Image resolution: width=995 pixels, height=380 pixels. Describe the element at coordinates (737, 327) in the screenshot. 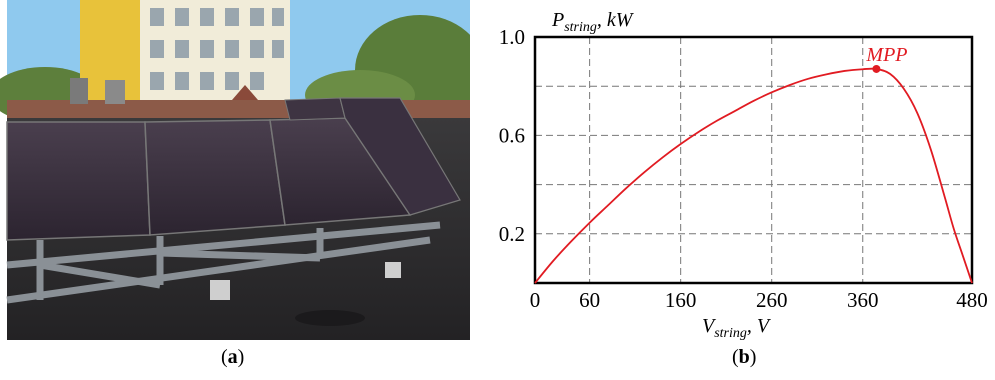

I see `x-axis-label: Vstring, V` at that location.